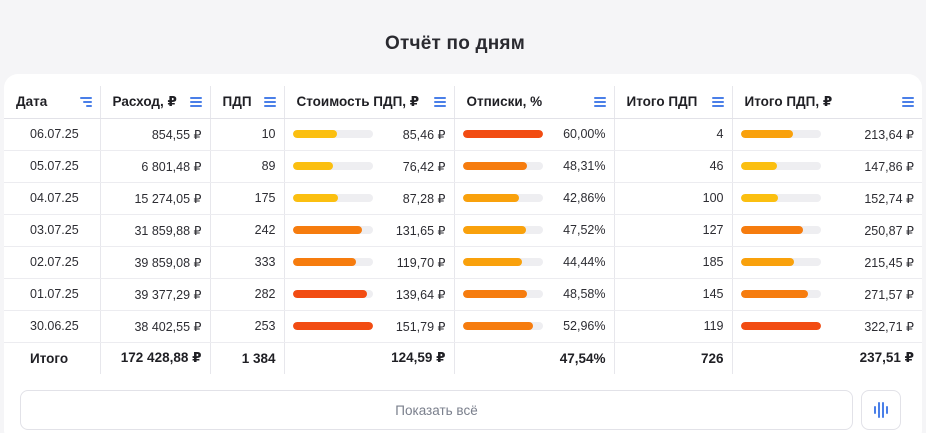  Describe the element at coordinates (886, 358) in the screenshot. I see `totals-total-pdp-cost: 237,51 ₽` at that location.